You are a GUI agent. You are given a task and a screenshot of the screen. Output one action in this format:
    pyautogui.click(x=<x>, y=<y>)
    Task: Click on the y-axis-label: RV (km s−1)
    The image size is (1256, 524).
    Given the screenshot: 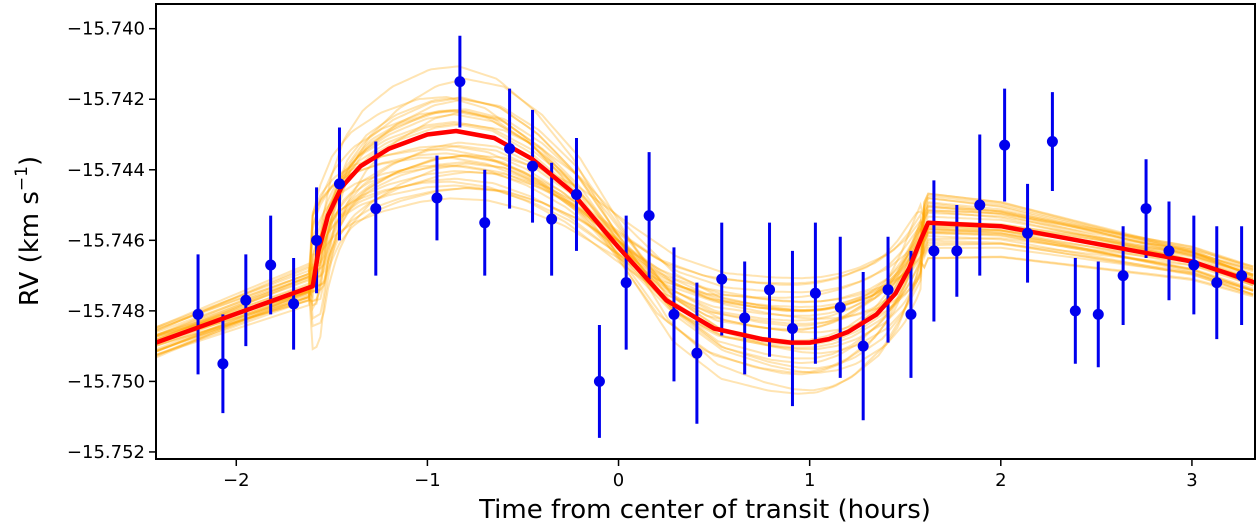 What is the action you would take?
    pyautogui.click(x=28, y=231)
    